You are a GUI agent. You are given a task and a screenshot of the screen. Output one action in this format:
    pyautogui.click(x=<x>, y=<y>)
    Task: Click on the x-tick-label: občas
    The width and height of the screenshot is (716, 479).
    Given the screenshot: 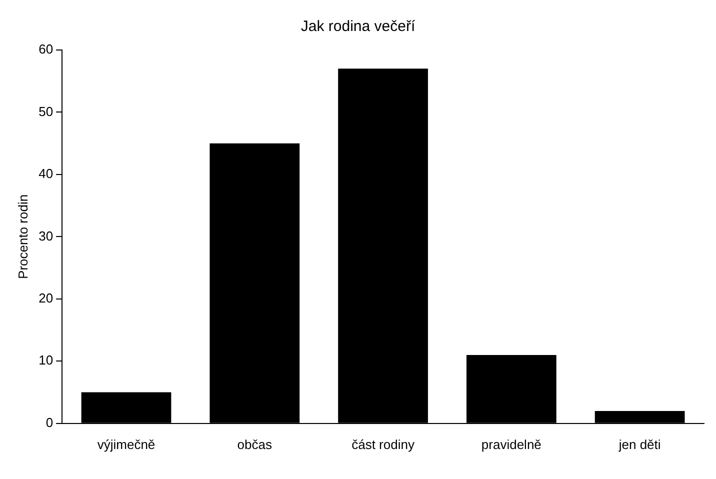 What is the action you would take?
    pyautogui.click(x=254, y=444)
    